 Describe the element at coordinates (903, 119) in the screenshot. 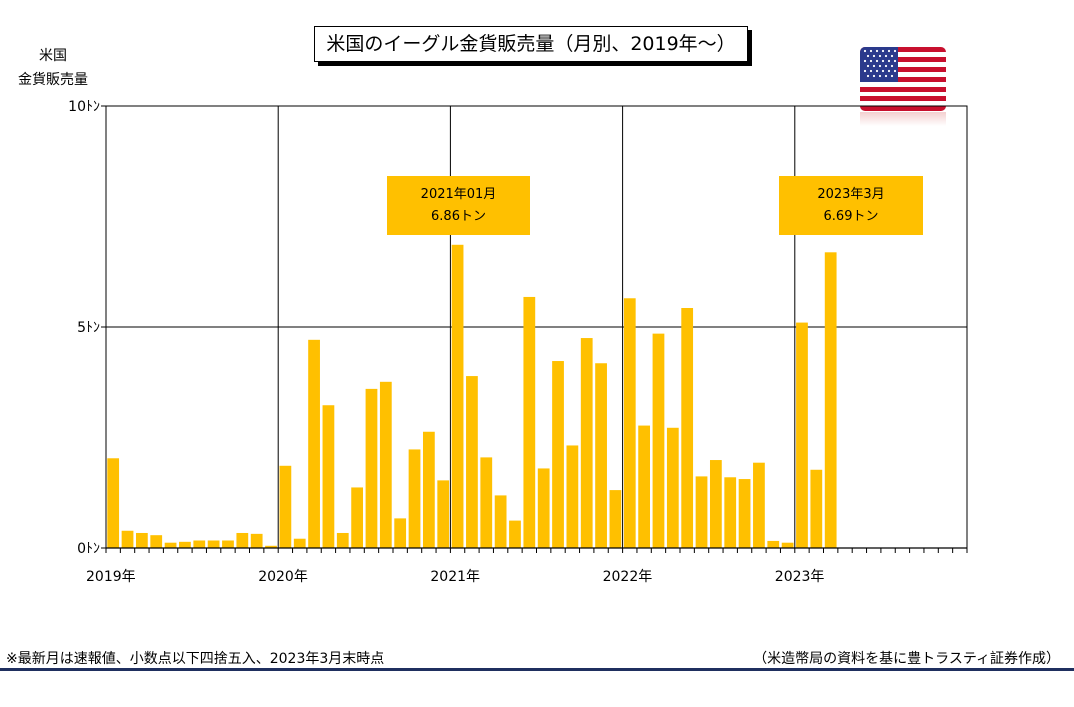

I see `flag-reflection` at that location.